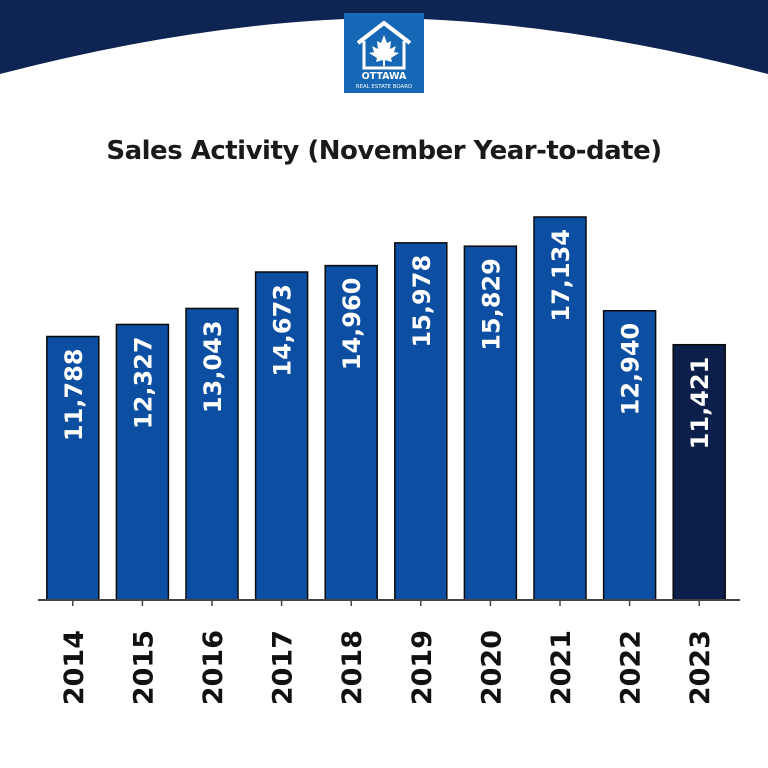 This screenshot has width=768, height=768. Describe the element at coordinates (143, 667) in the screenshot. I see `x-tick-label-2015: 2015` at that location.